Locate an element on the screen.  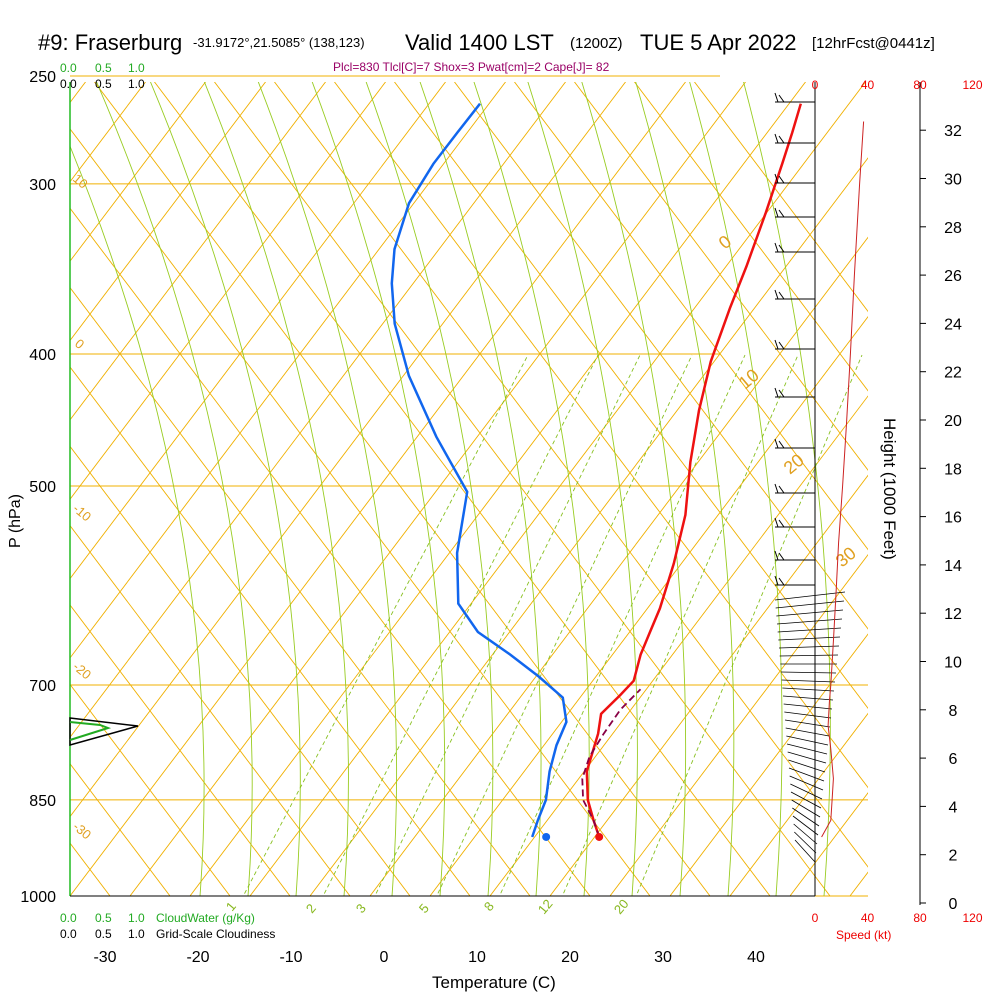
temperature-tick-label: 10 is located at coordinates (477, 957).